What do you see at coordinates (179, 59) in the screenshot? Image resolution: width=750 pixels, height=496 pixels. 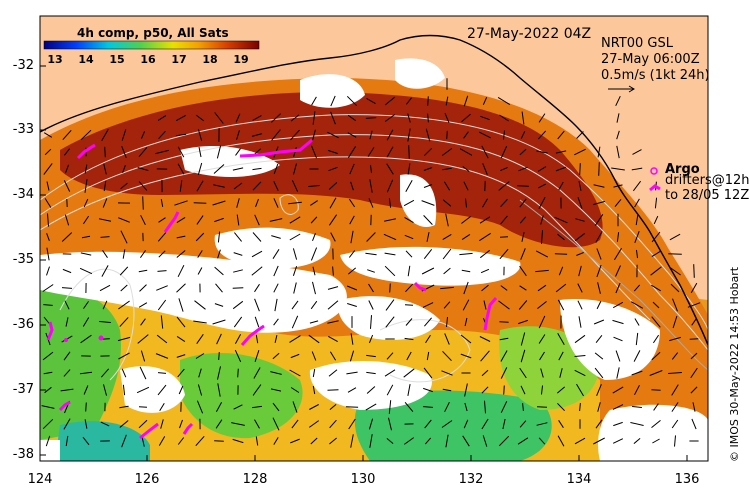 I see `colorbar-tick: 17` at bounding box center [179, 59].